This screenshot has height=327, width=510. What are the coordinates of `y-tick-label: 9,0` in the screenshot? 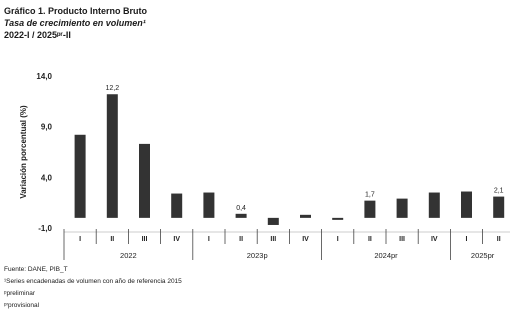 It's located at (47, 127).